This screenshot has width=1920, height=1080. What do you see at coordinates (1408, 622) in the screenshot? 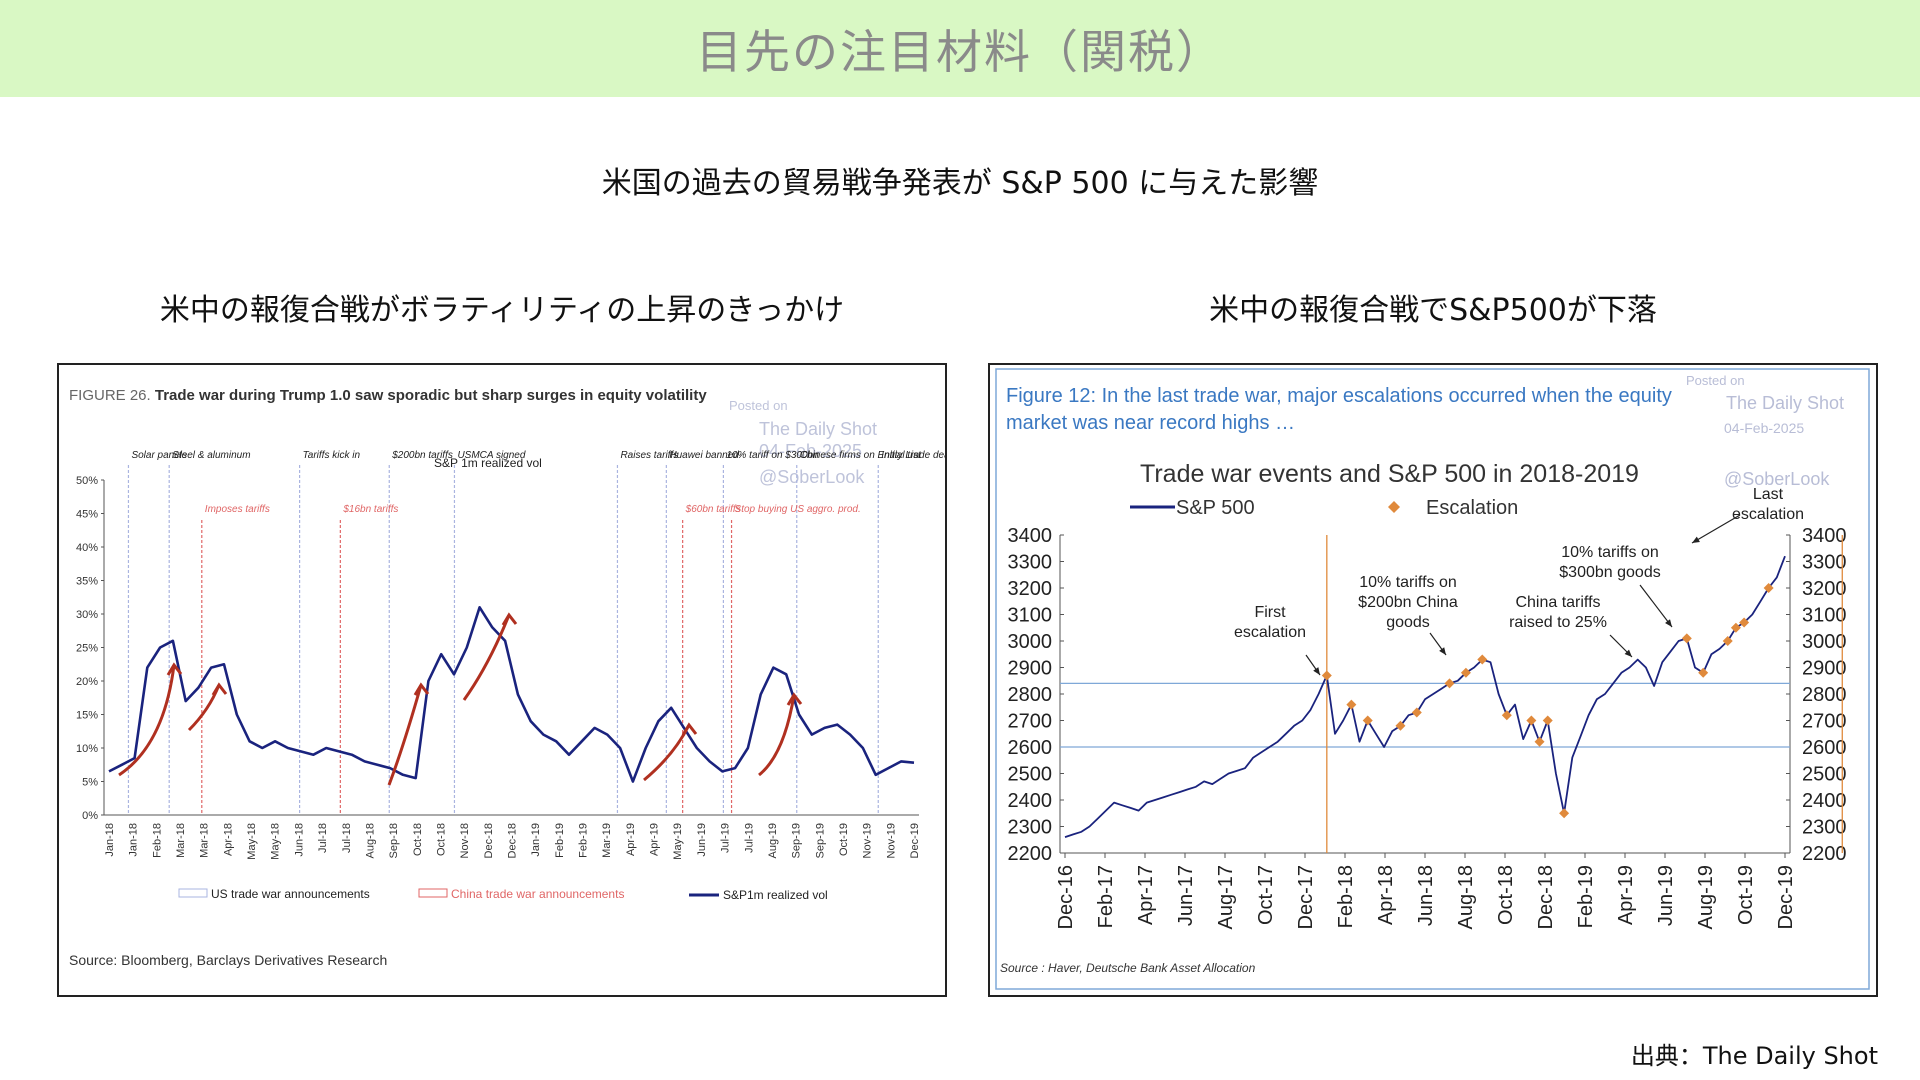
I see `annotation-line: goods` at bounding box center [1408, 622].